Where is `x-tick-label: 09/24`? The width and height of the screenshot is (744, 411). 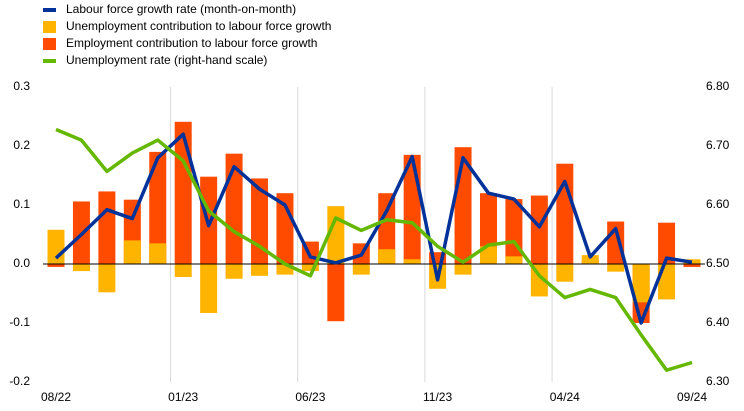
x-tick-label: 09/24 is located at coordinates (692, 397).